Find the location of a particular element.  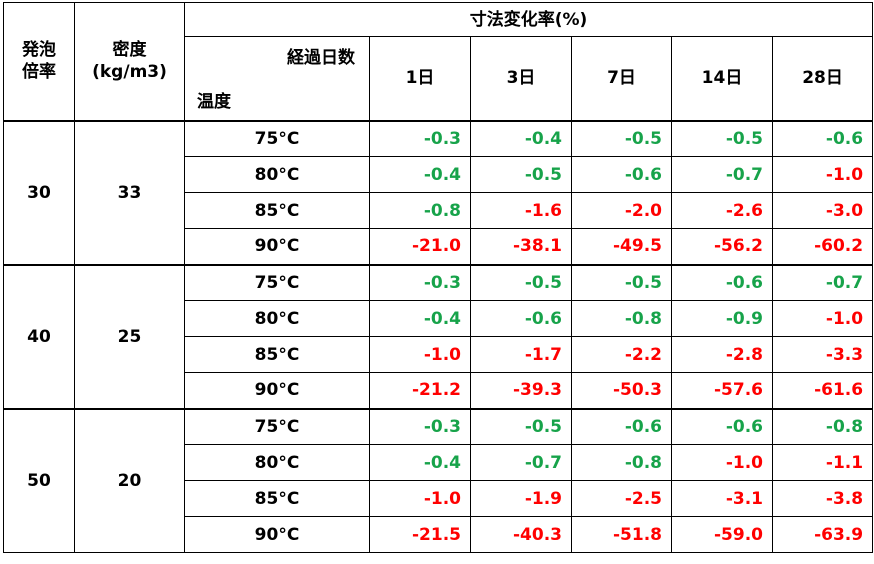

value-cell: -51.8 is located at coordinates (621, 534).